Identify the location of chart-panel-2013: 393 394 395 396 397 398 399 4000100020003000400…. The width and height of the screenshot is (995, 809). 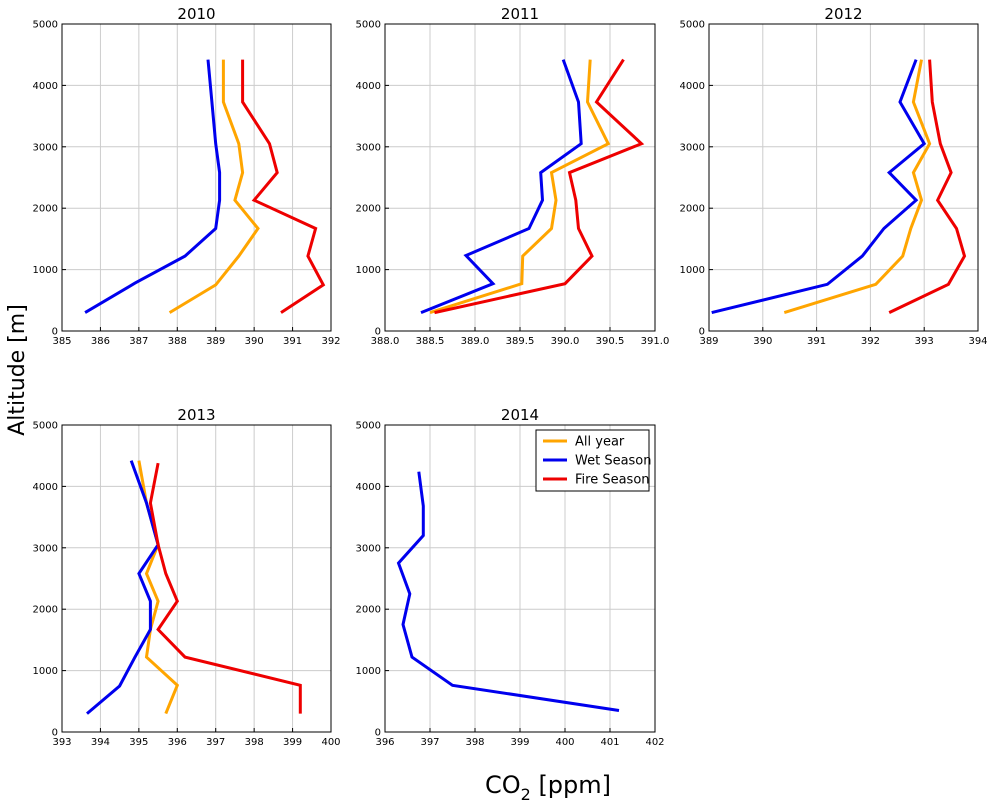
(187, 577).